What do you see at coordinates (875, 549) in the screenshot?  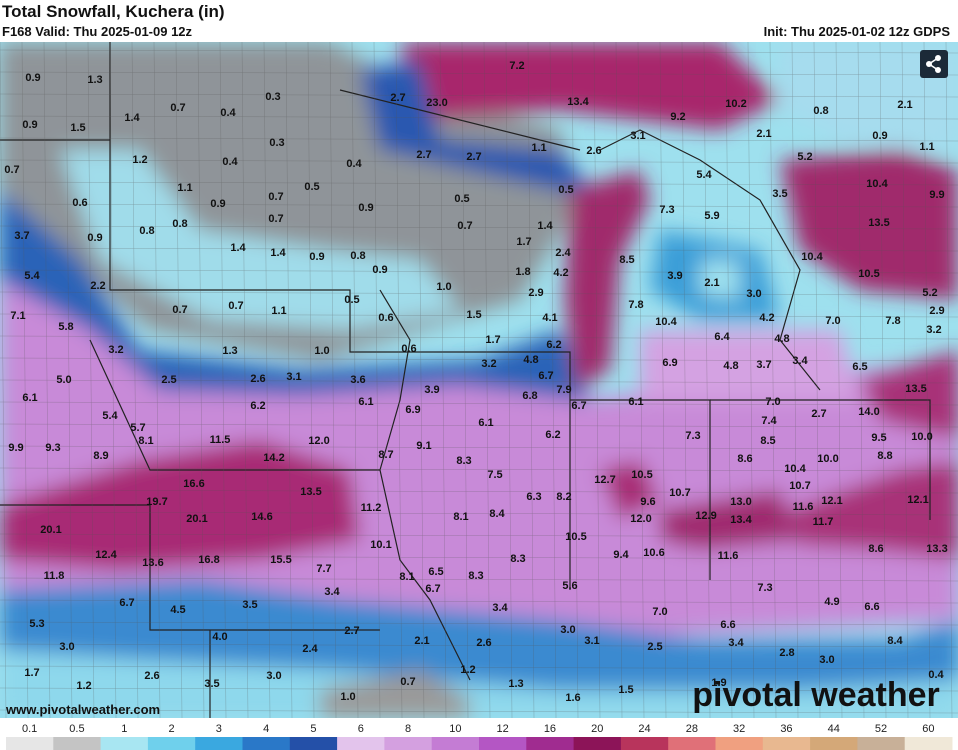 I see `snowfall-label: 8.6` at bounding box center [875, 549].